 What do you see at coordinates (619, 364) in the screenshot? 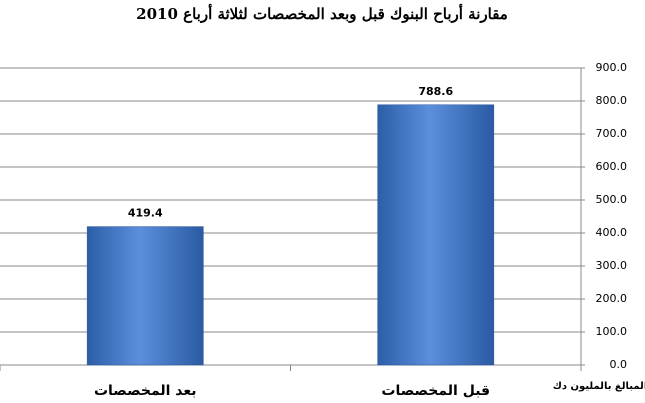
I see `y-tick-label: 0.0` at bounding box center [619, 364].